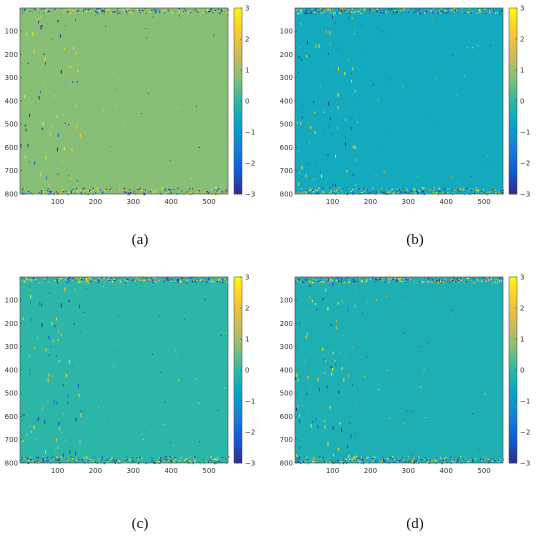 The image size is (550, 538). I want to click on x-tick-label: 200, so click(95, 202).